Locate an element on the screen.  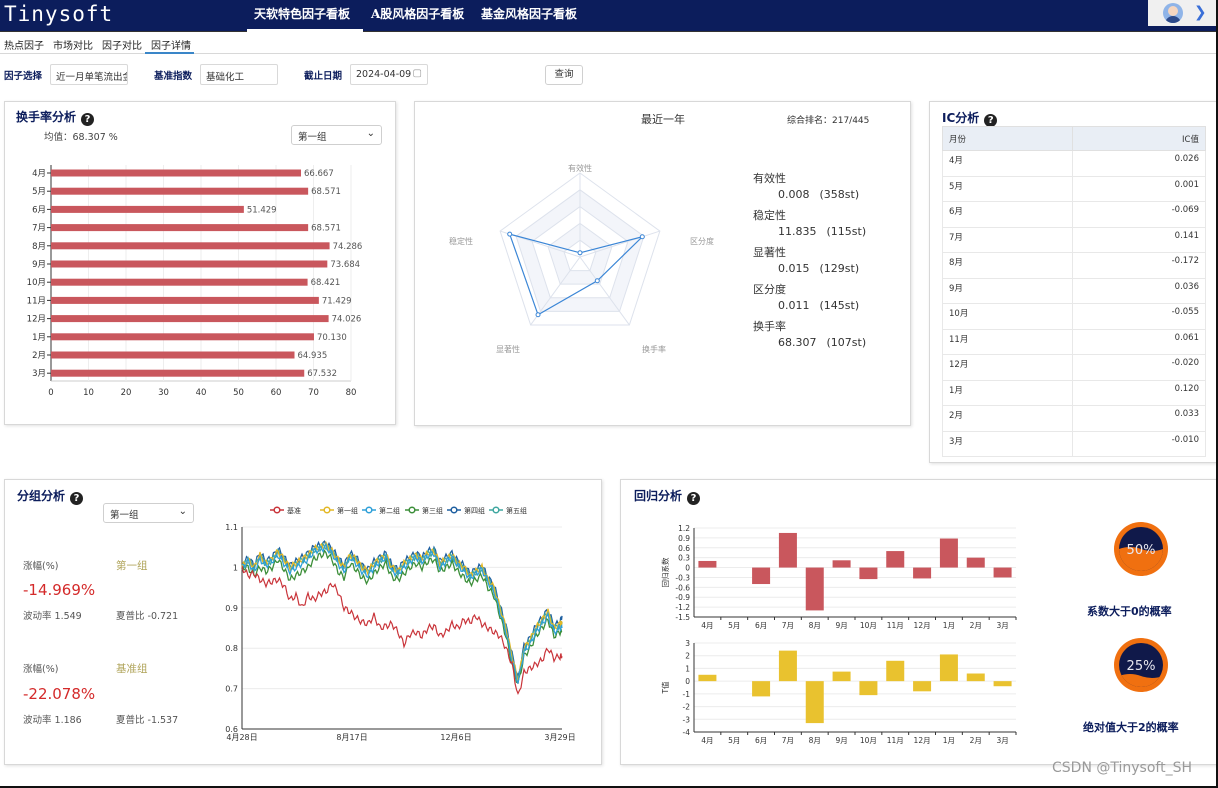
x-tick-label: 12月 is located at coordinates (922, 625).